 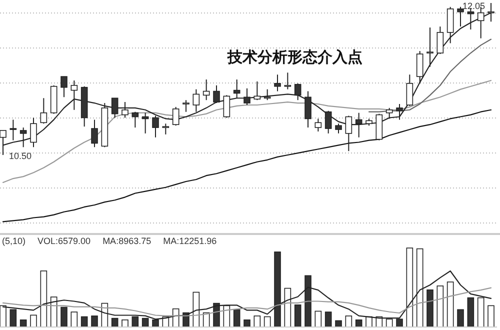 What do you see at coordinates (294, 57) in the screenshot?
I see `text: 技术分析形态介入点` at bounding box center [294, 57].